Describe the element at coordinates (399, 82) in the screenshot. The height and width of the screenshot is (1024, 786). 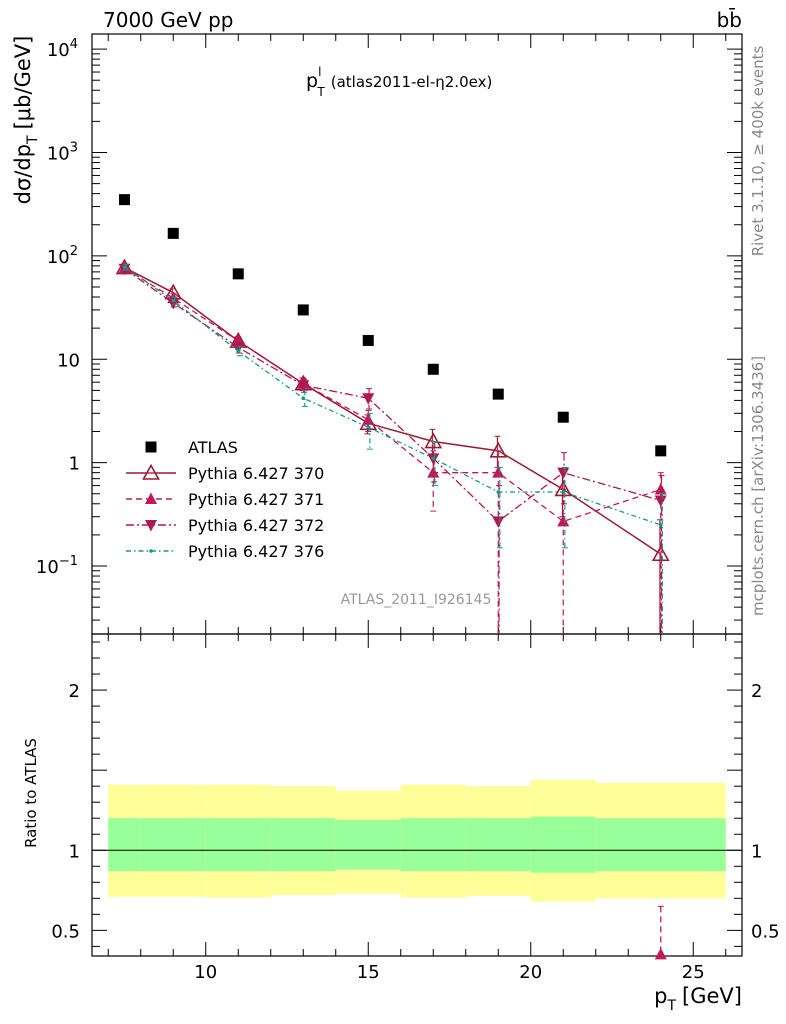
I see `plot-title: pl T(atlas2011-el-η2.0ex)` at that location.